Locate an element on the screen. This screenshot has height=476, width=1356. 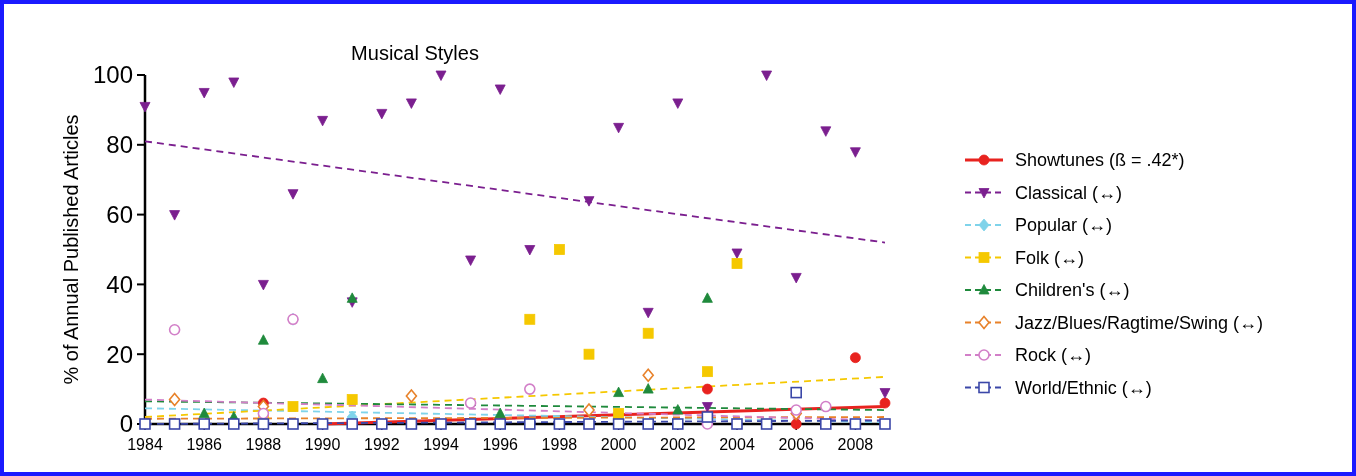
y-tick-label: 80 is located at coordinates (119, 145).